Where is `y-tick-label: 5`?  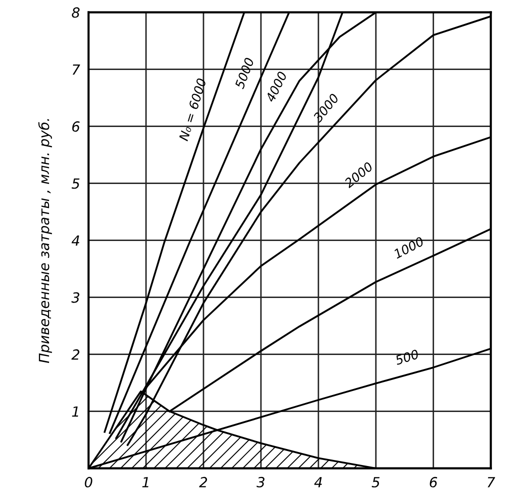
y-tick-label: 5 is located at coordinates (76, 183).